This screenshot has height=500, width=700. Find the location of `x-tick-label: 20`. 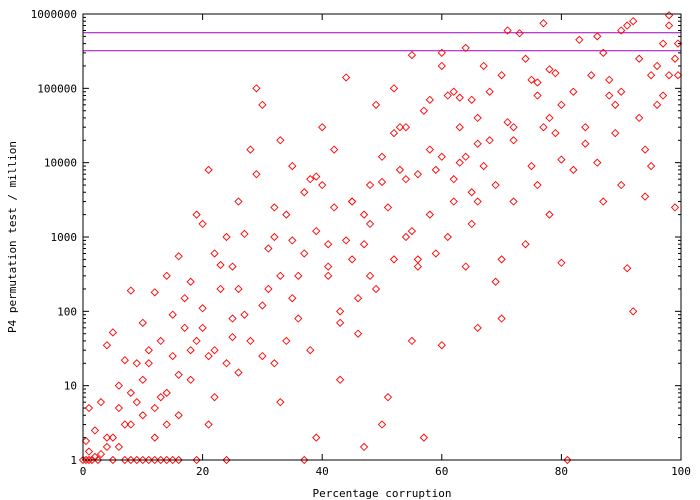

x-tick-label: 20 is located at coordinates (202, 471).